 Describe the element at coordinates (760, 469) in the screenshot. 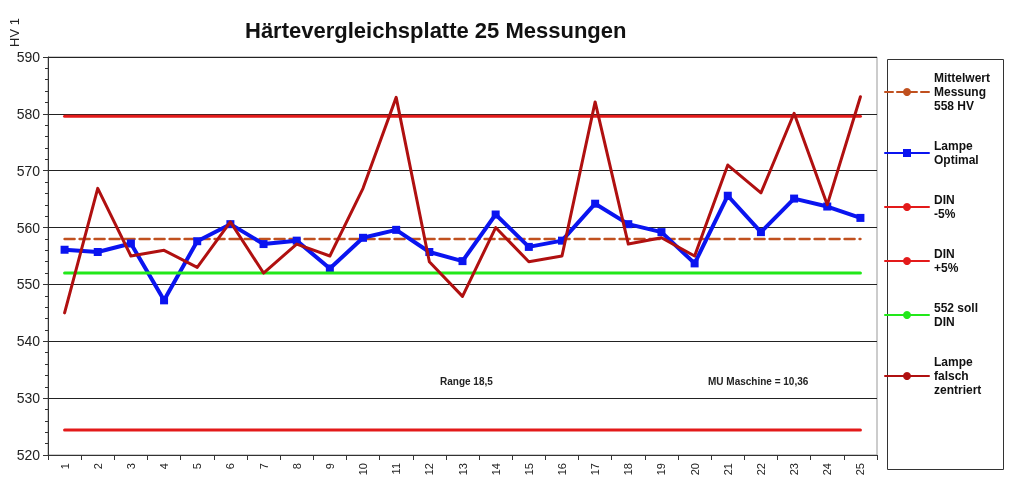

I see `x-tick-label: 22` at that location.